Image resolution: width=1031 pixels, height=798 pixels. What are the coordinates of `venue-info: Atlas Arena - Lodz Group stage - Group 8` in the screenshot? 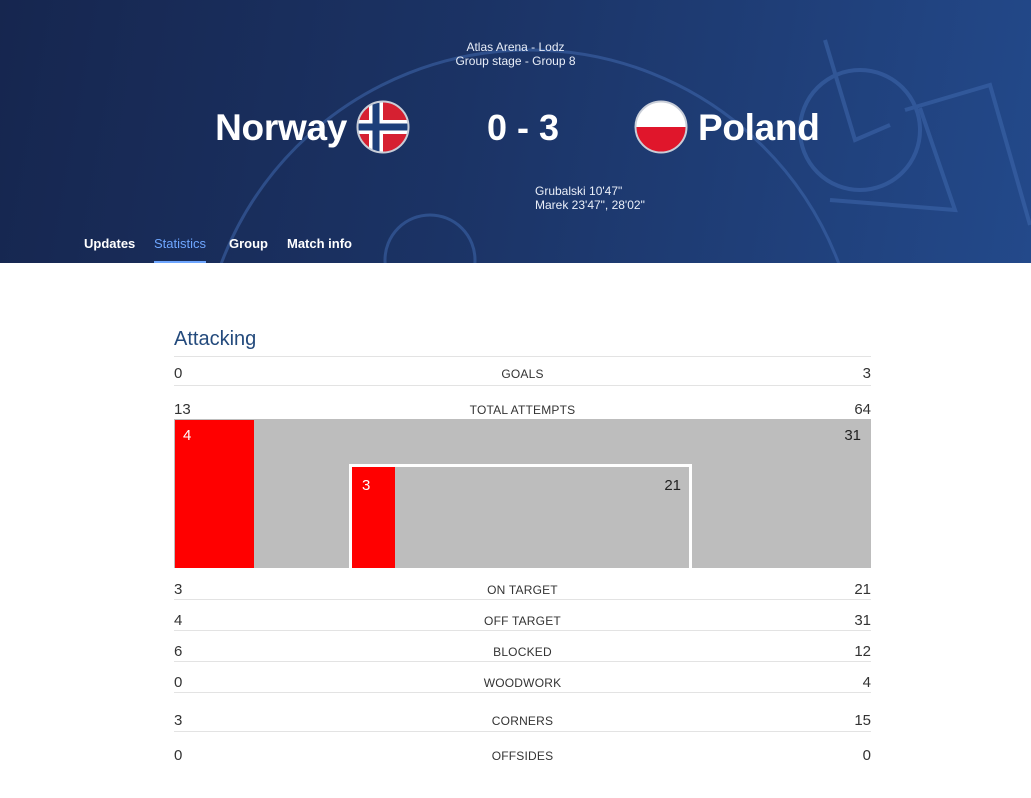 It's located at (515, 54).